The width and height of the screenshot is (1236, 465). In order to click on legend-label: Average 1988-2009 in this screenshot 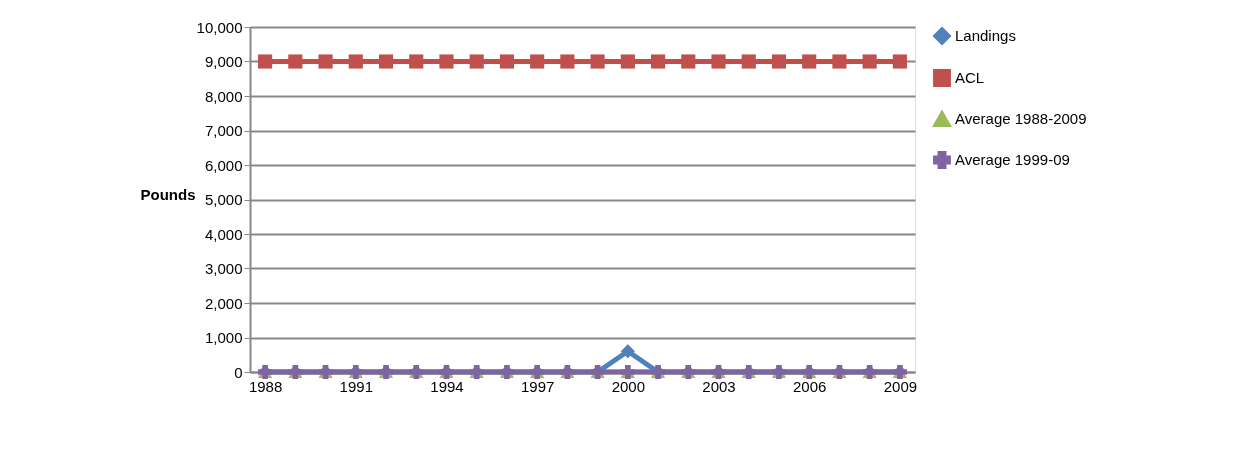, I will do `click(1021, 118)`.